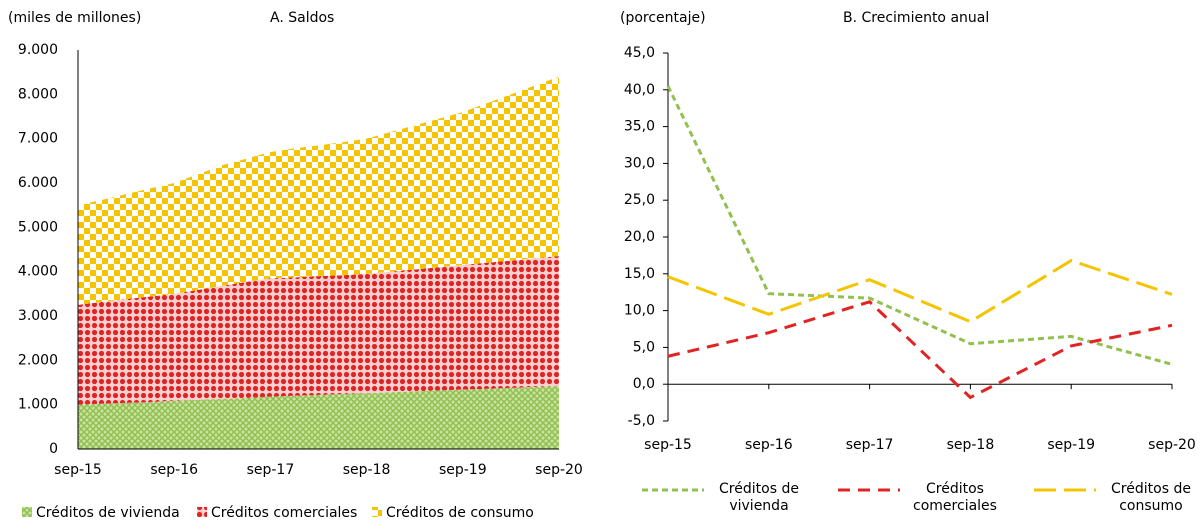 The height and width of the screenshot is (520, 1201). Describe the element at coordinates (302, 18) in the screenshot. I see `chart-title: A. Saldos` at that location.